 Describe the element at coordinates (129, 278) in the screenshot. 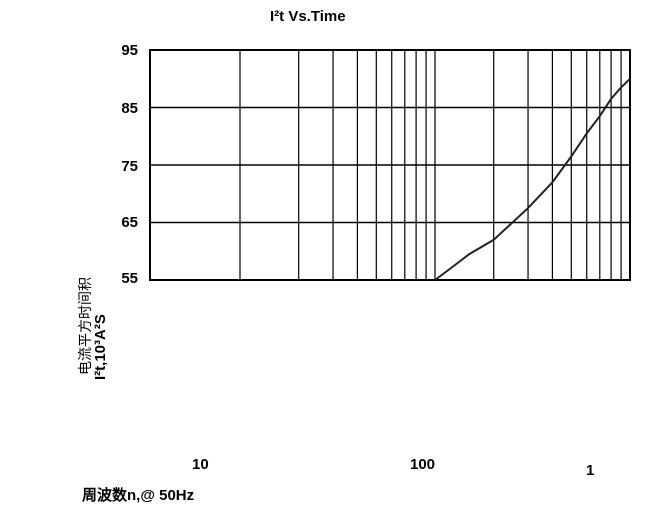

I see `y-tick-label: 55` at that location.